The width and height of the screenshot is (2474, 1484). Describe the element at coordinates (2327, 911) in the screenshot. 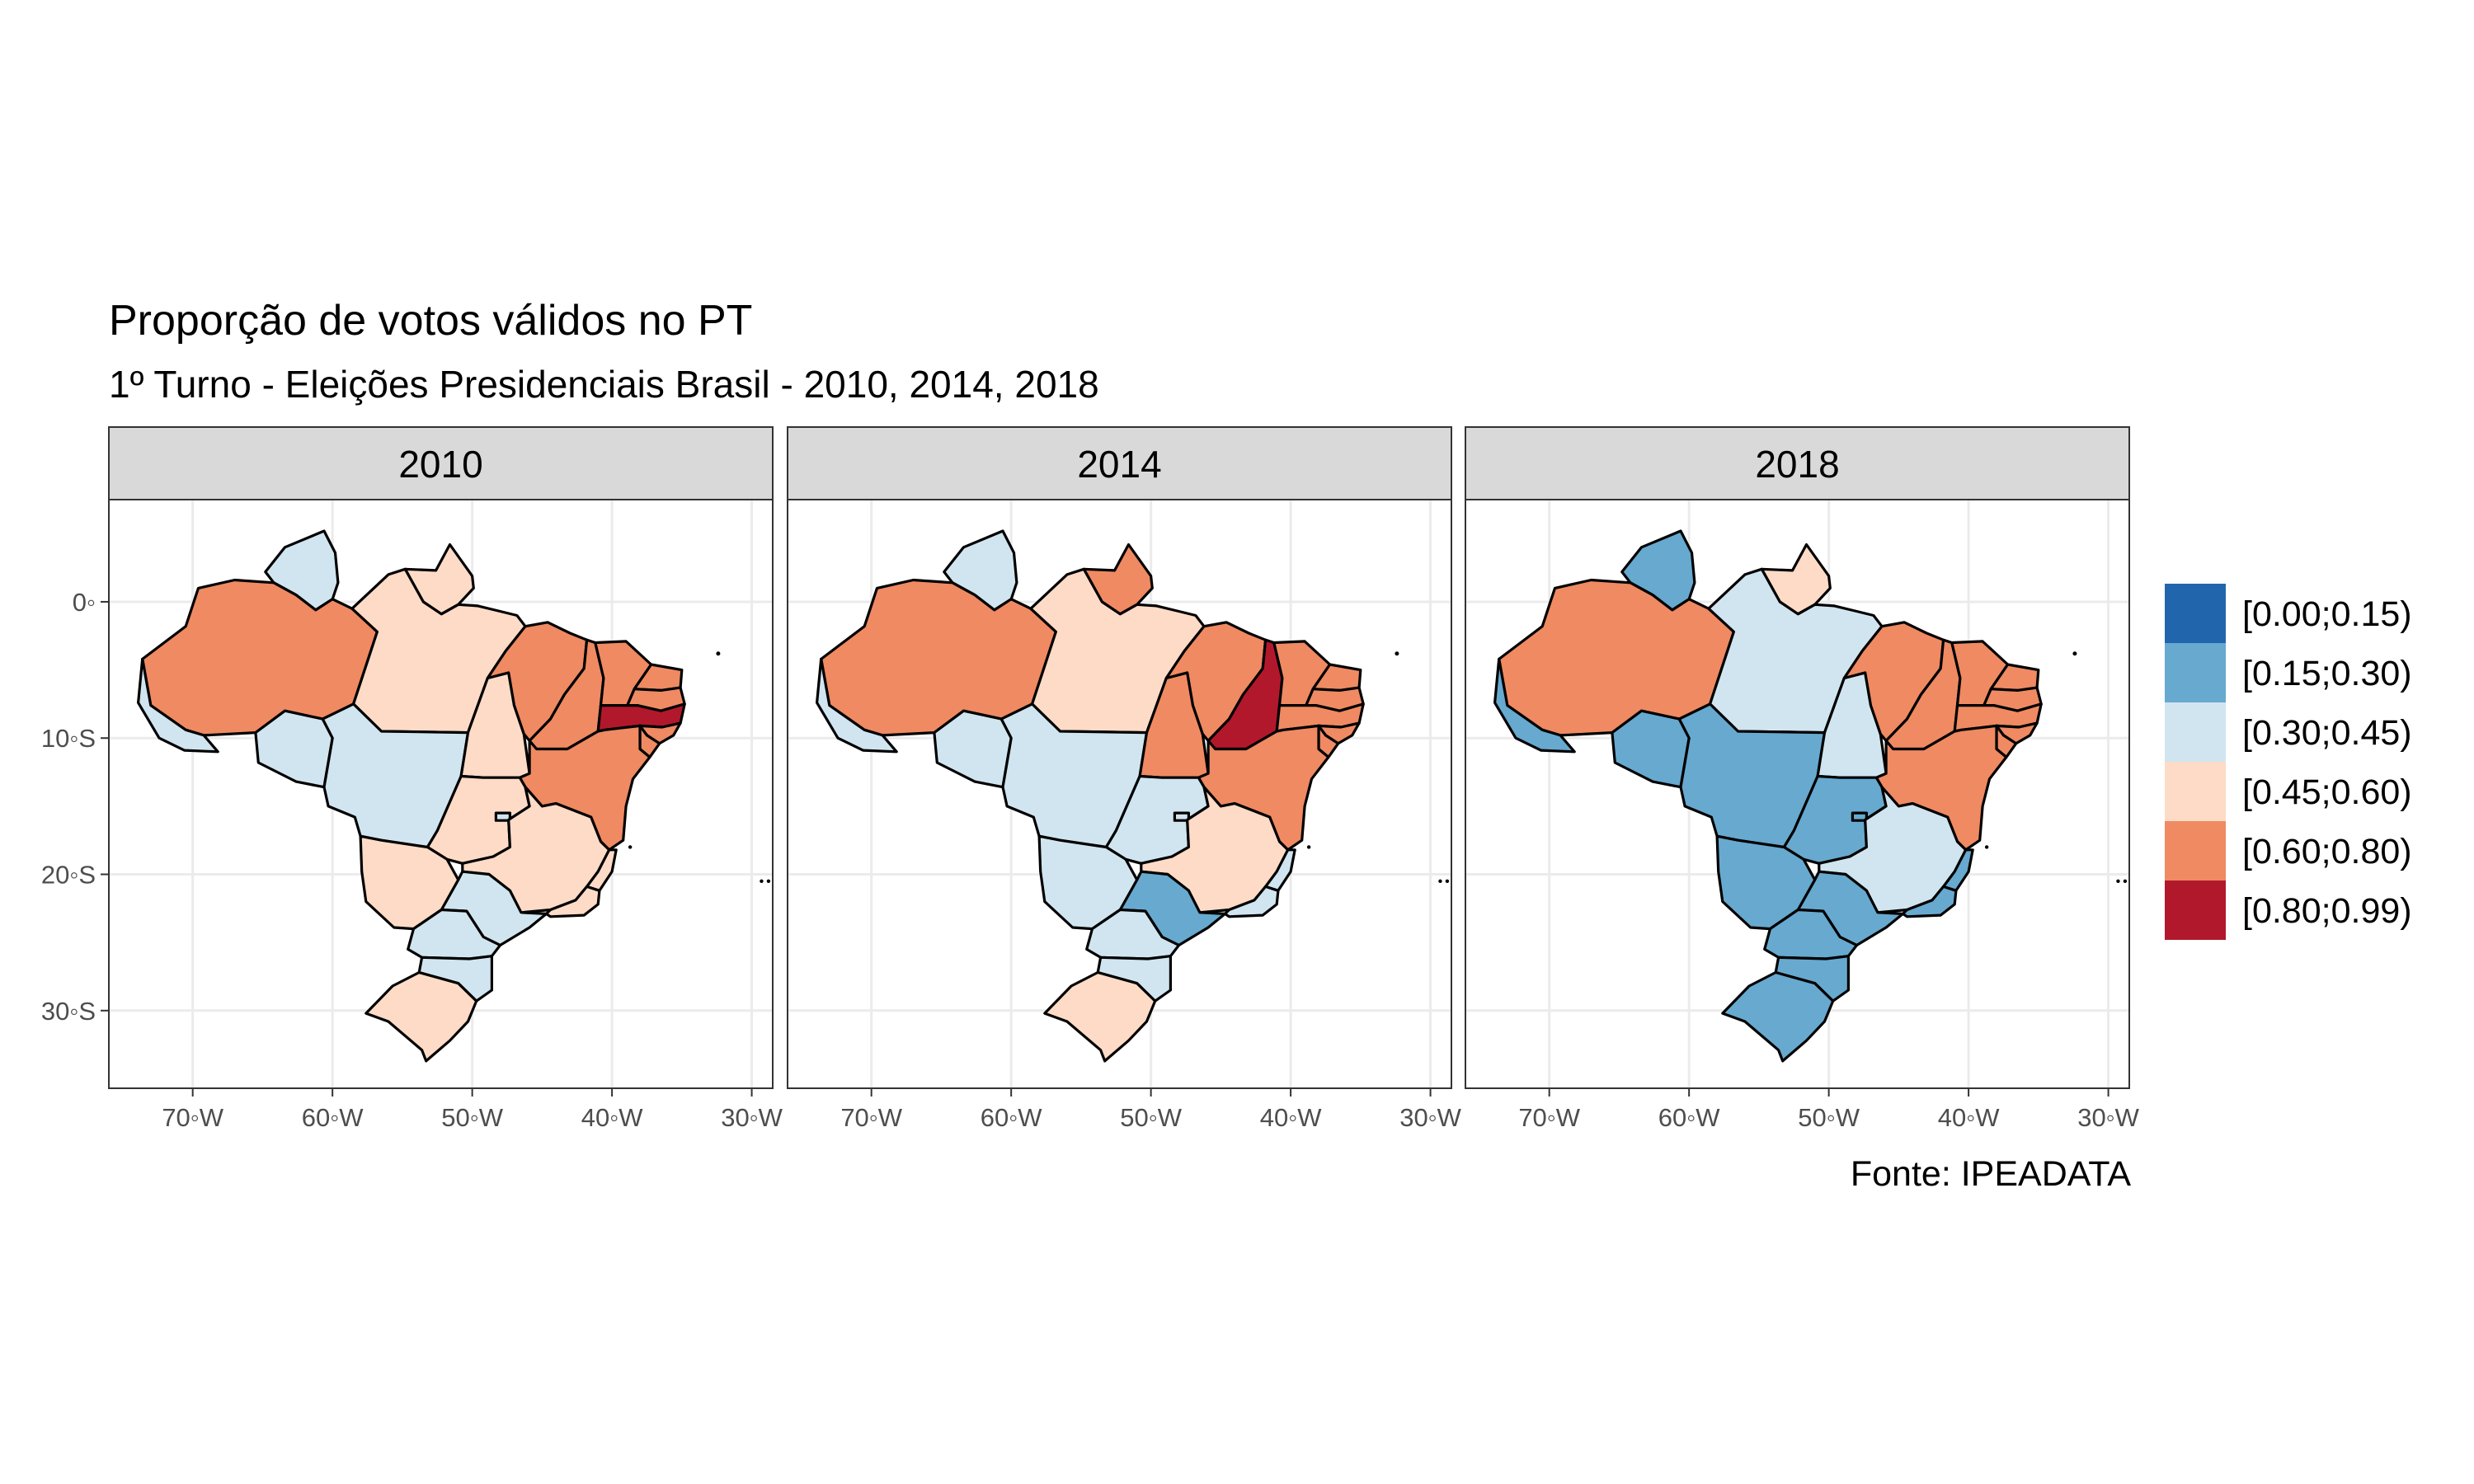

I see `legend-label: [0.80;0.99)` at that location.